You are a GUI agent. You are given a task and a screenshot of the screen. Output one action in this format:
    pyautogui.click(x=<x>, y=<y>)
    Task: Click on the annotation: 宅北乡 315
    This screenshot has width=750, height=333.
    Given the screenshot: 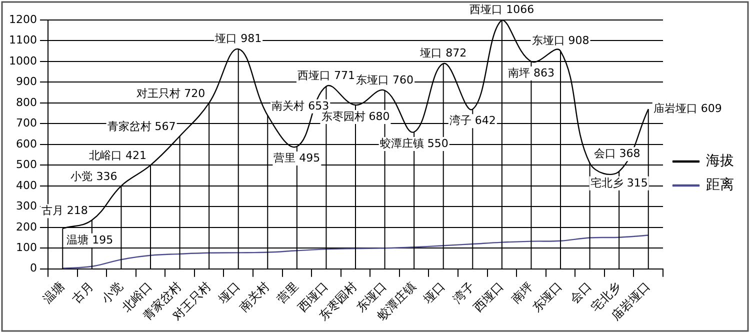 What is the action you would take?
    pyautogui.click(x=619, y=183)
    